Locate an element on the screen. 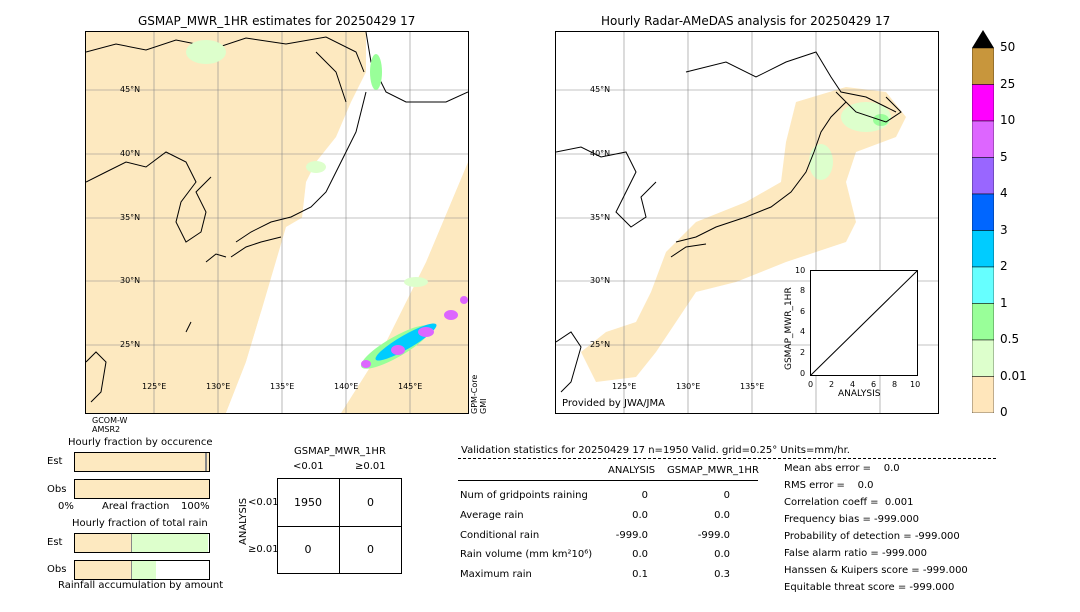 This screenshot has height=612, width=1080. inset-ytick-8: 8 is located at coordinates (803, 290).